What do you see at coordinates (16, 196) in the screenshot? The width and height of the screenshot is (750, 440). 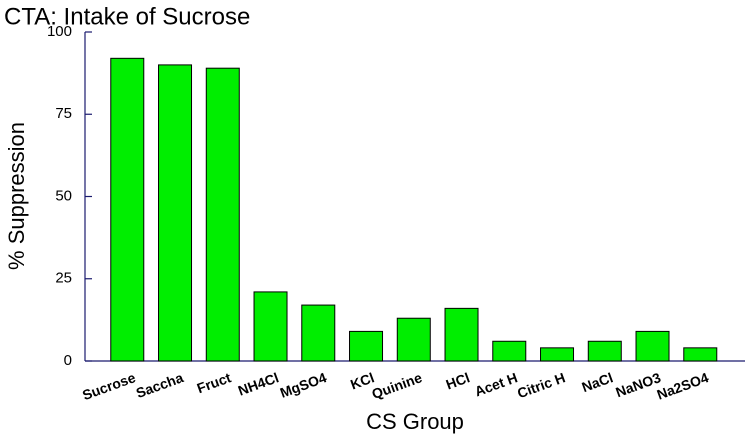 I see `y-axis-label: % Suppression` at bounding box center [16, 196].